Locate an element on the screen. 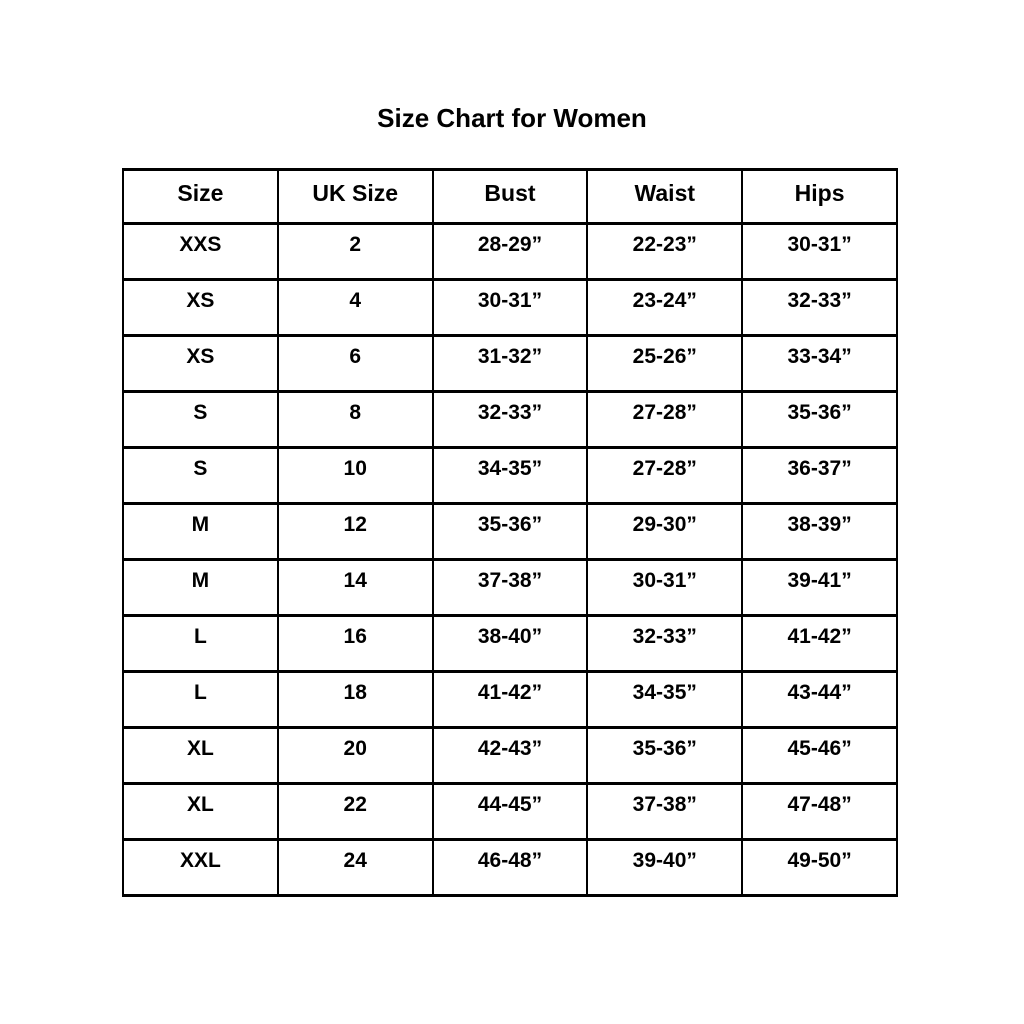 This screenshot has width=1024, height=1024. column-header-bust: Bust is located at coordinates (510, 196).